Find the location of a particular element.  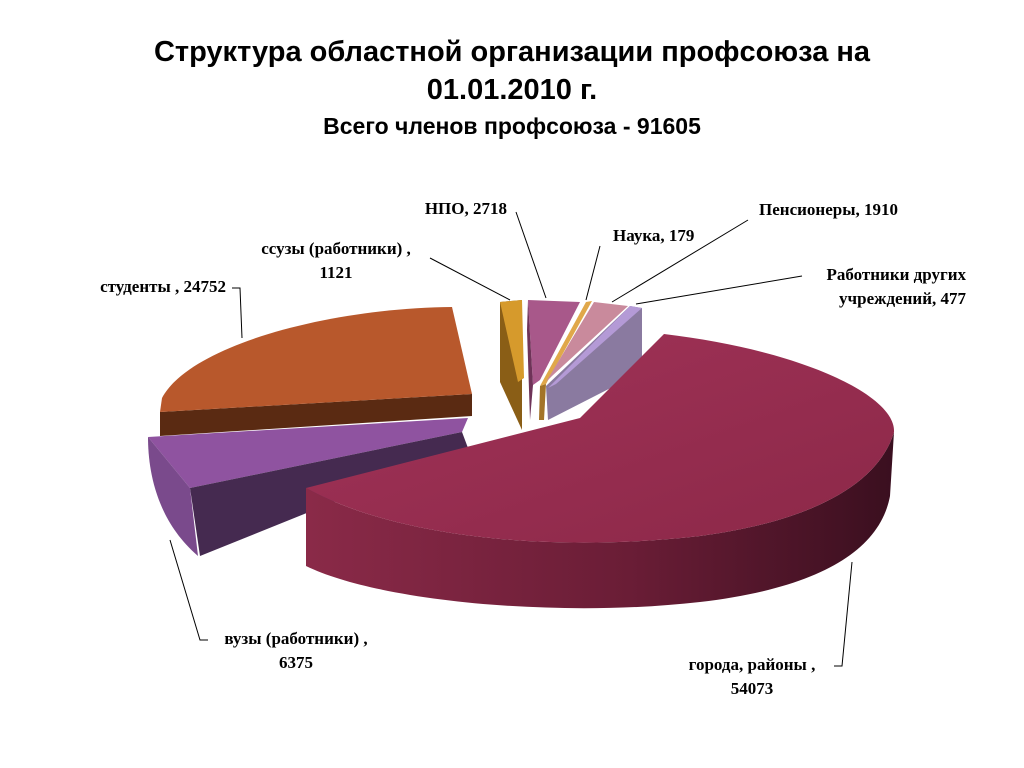

slice-ssuzy-top is located at coordinates (512, 341).